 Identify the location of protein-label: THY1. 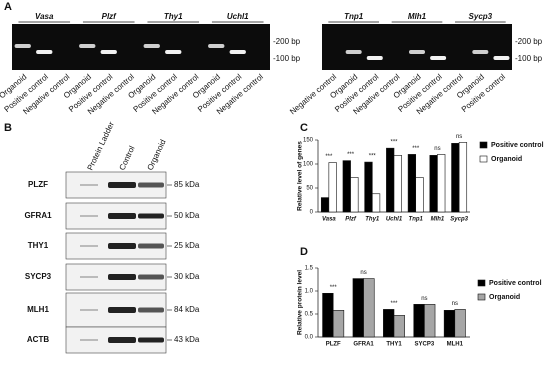
(38, 245).